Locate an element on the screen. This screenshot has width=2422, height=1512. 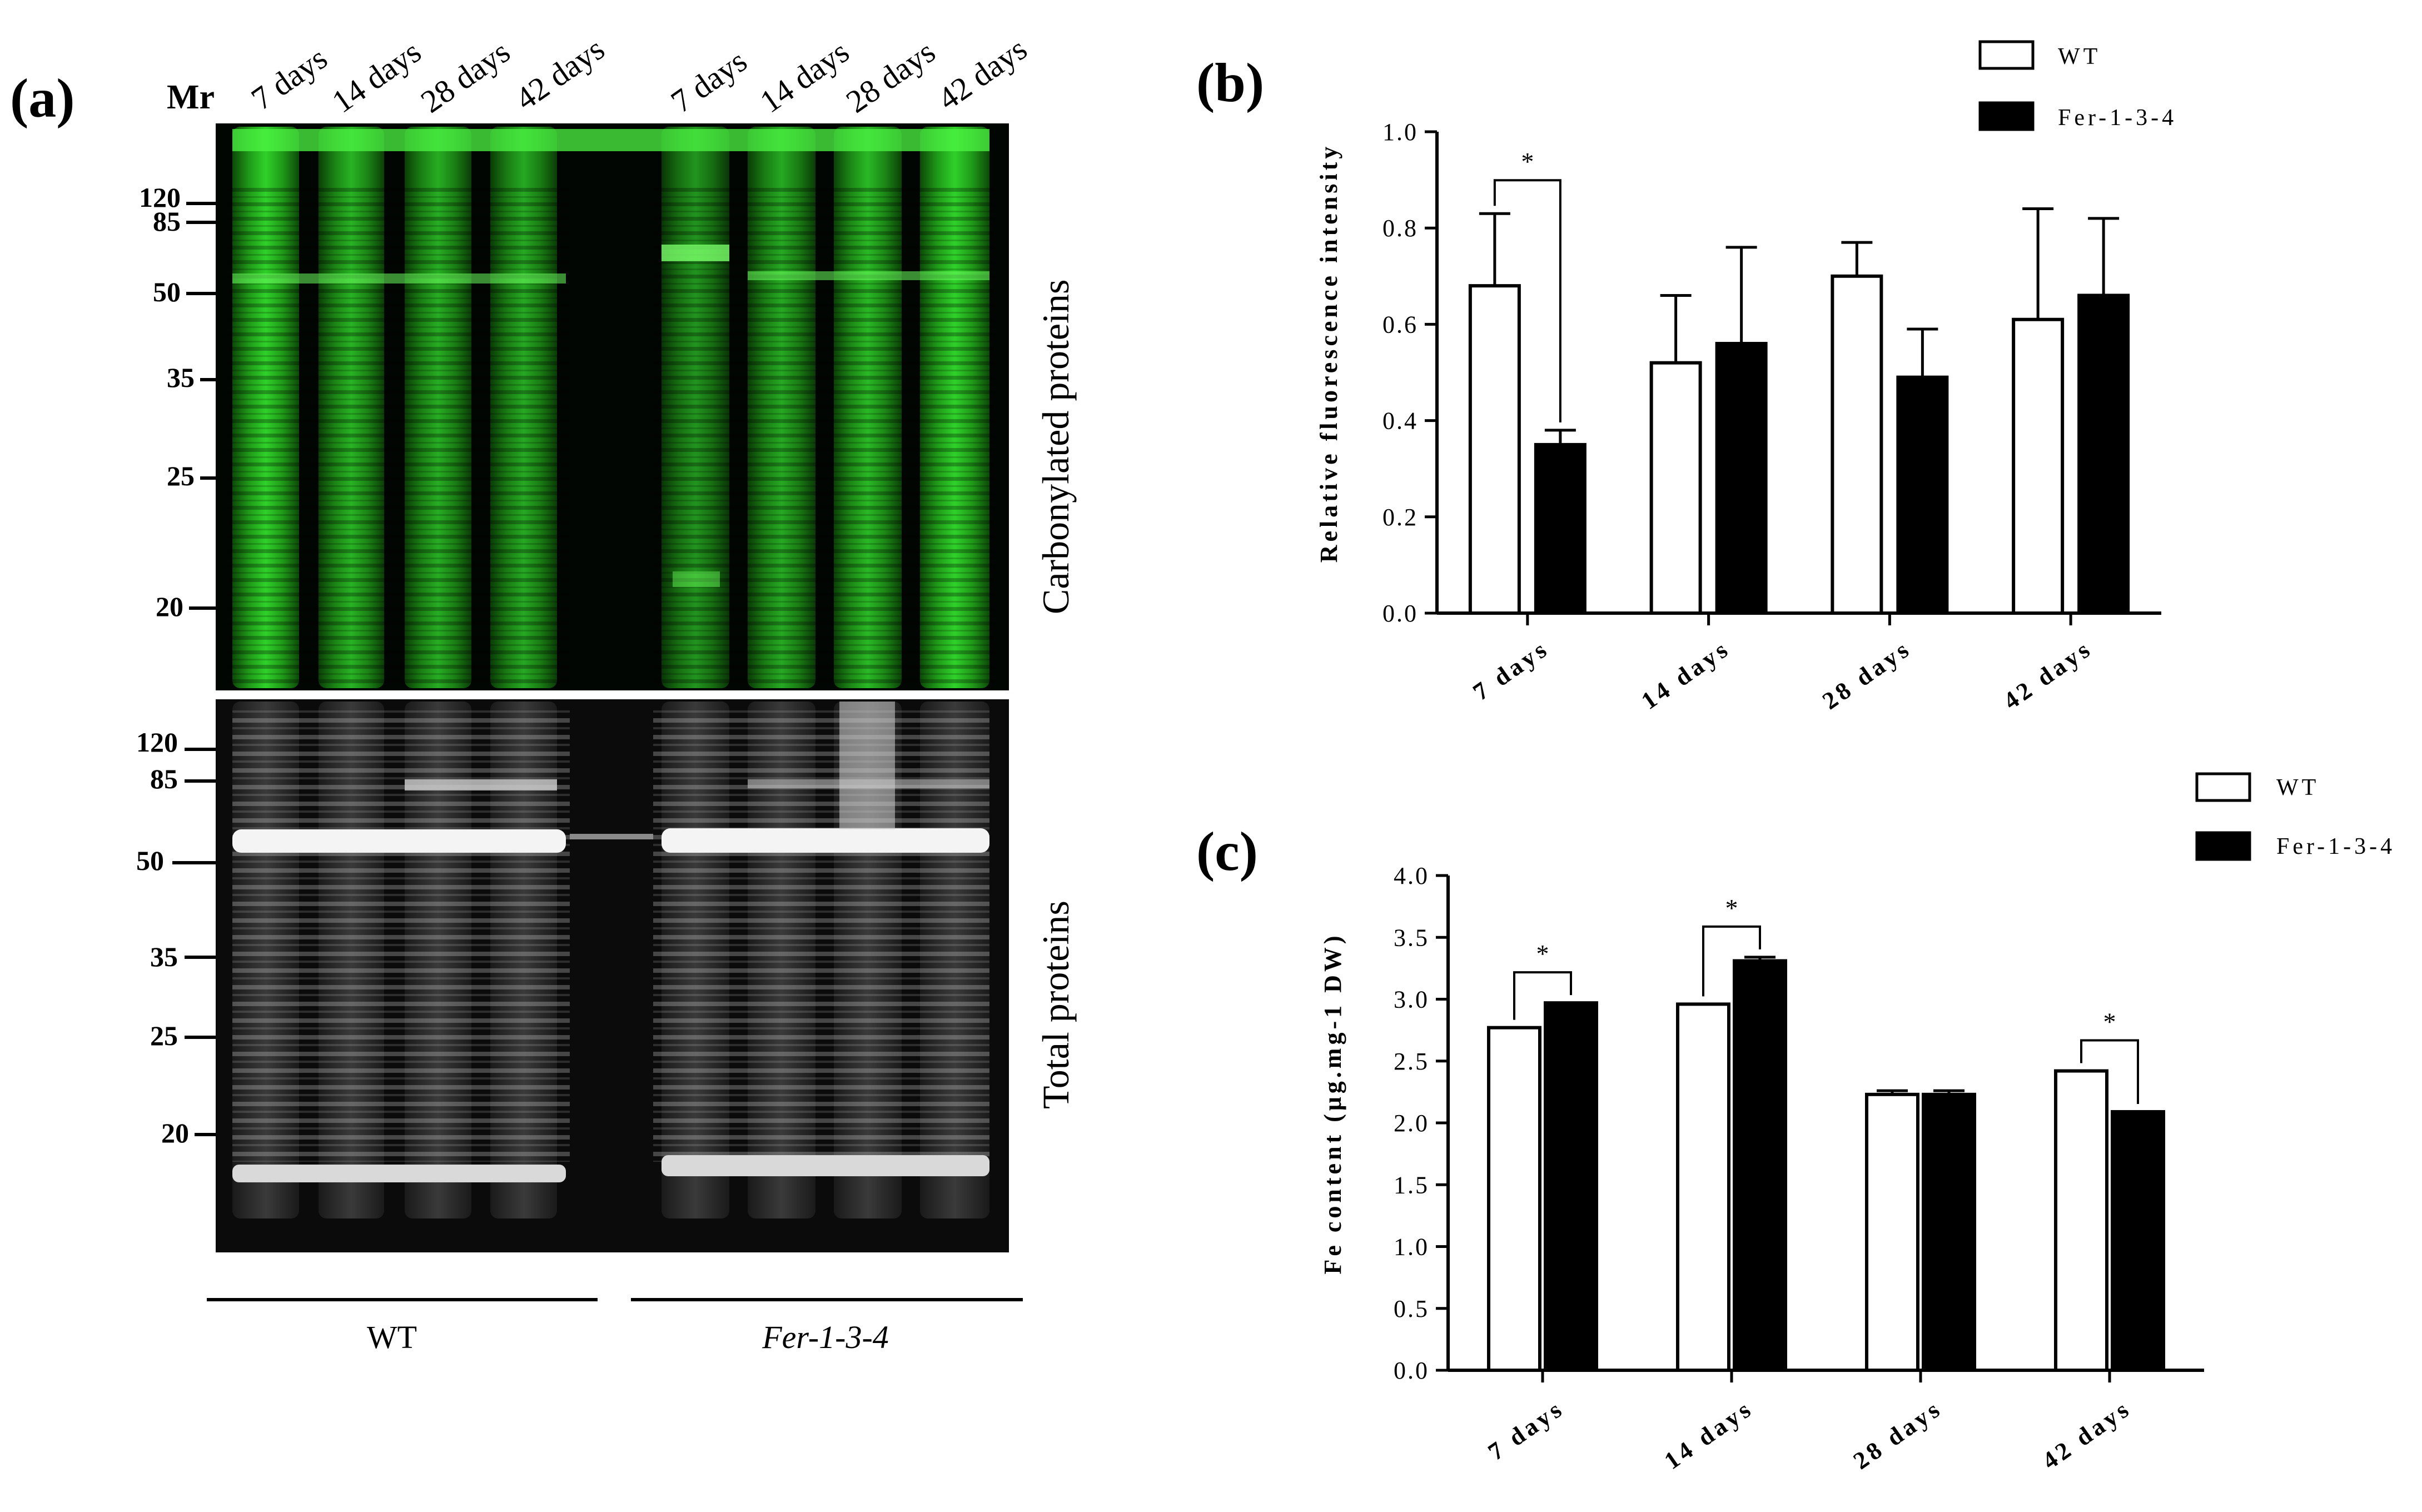
mr-label: Mr is located at coordinates (191, 97).